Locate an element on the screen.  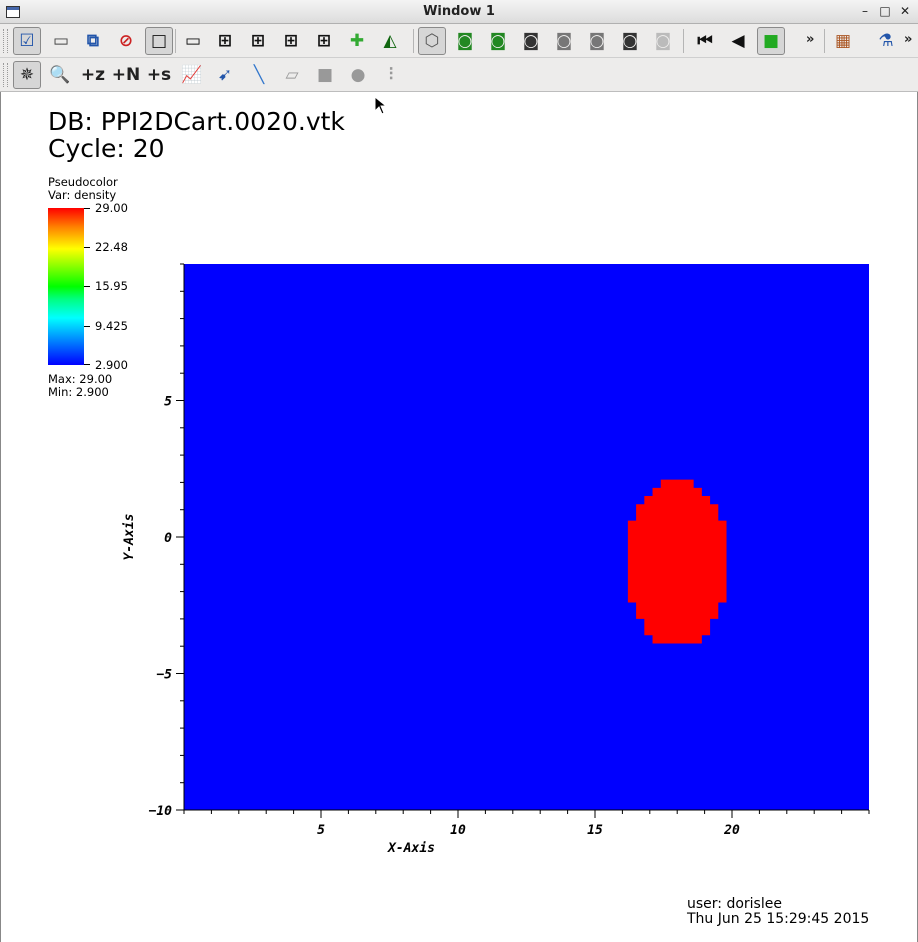
database-annotation: DB: PPI2DCart.0020.vtk Cycle: 20 is located at coordinates (196, 135).